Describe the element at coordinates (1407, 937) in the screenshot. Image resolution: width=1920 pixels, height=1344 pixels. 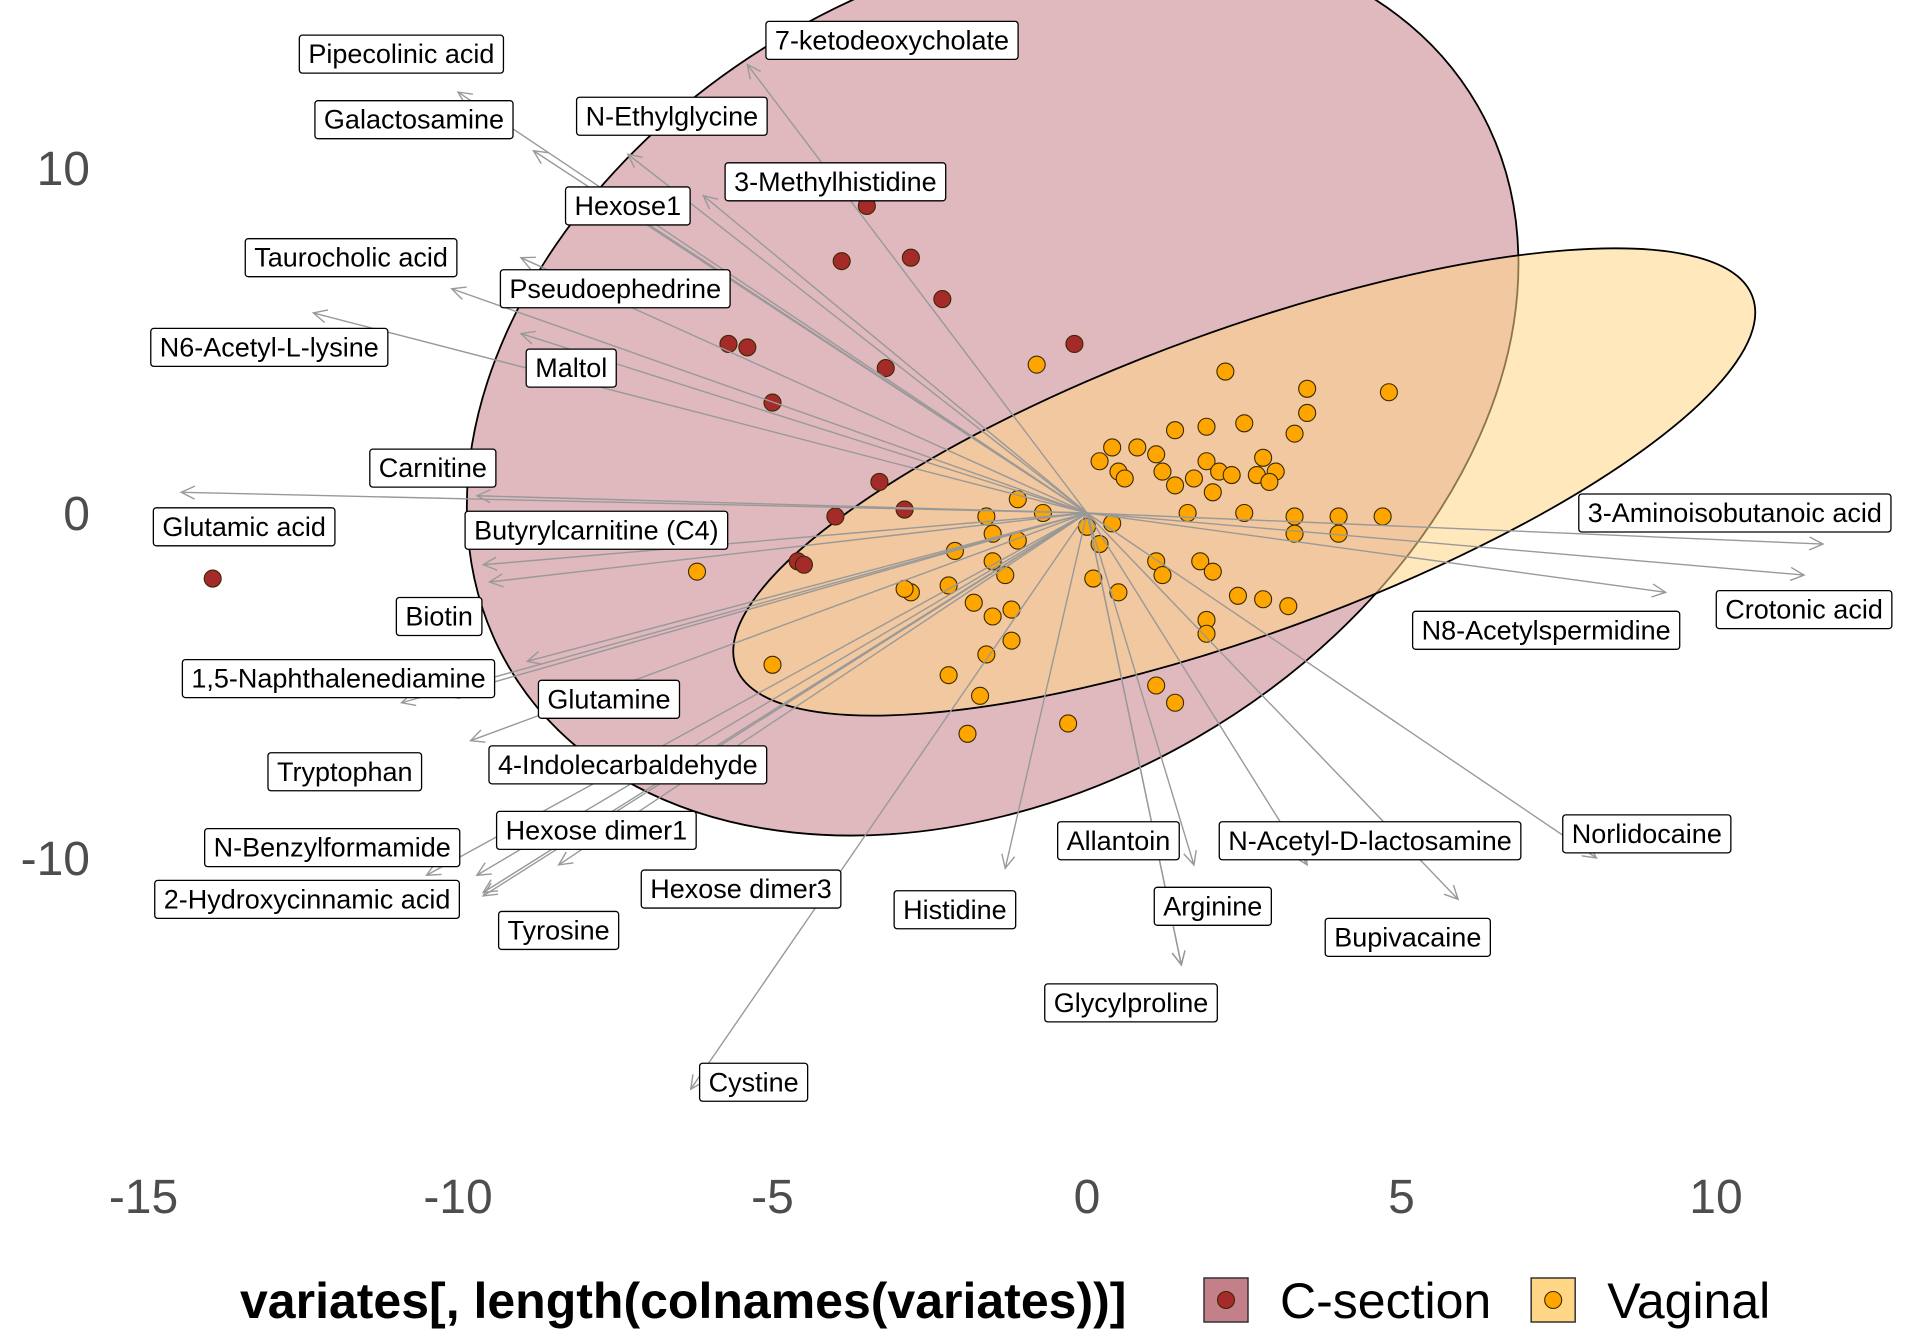
I see `variable-label-text: Bupivacaine` at that location.